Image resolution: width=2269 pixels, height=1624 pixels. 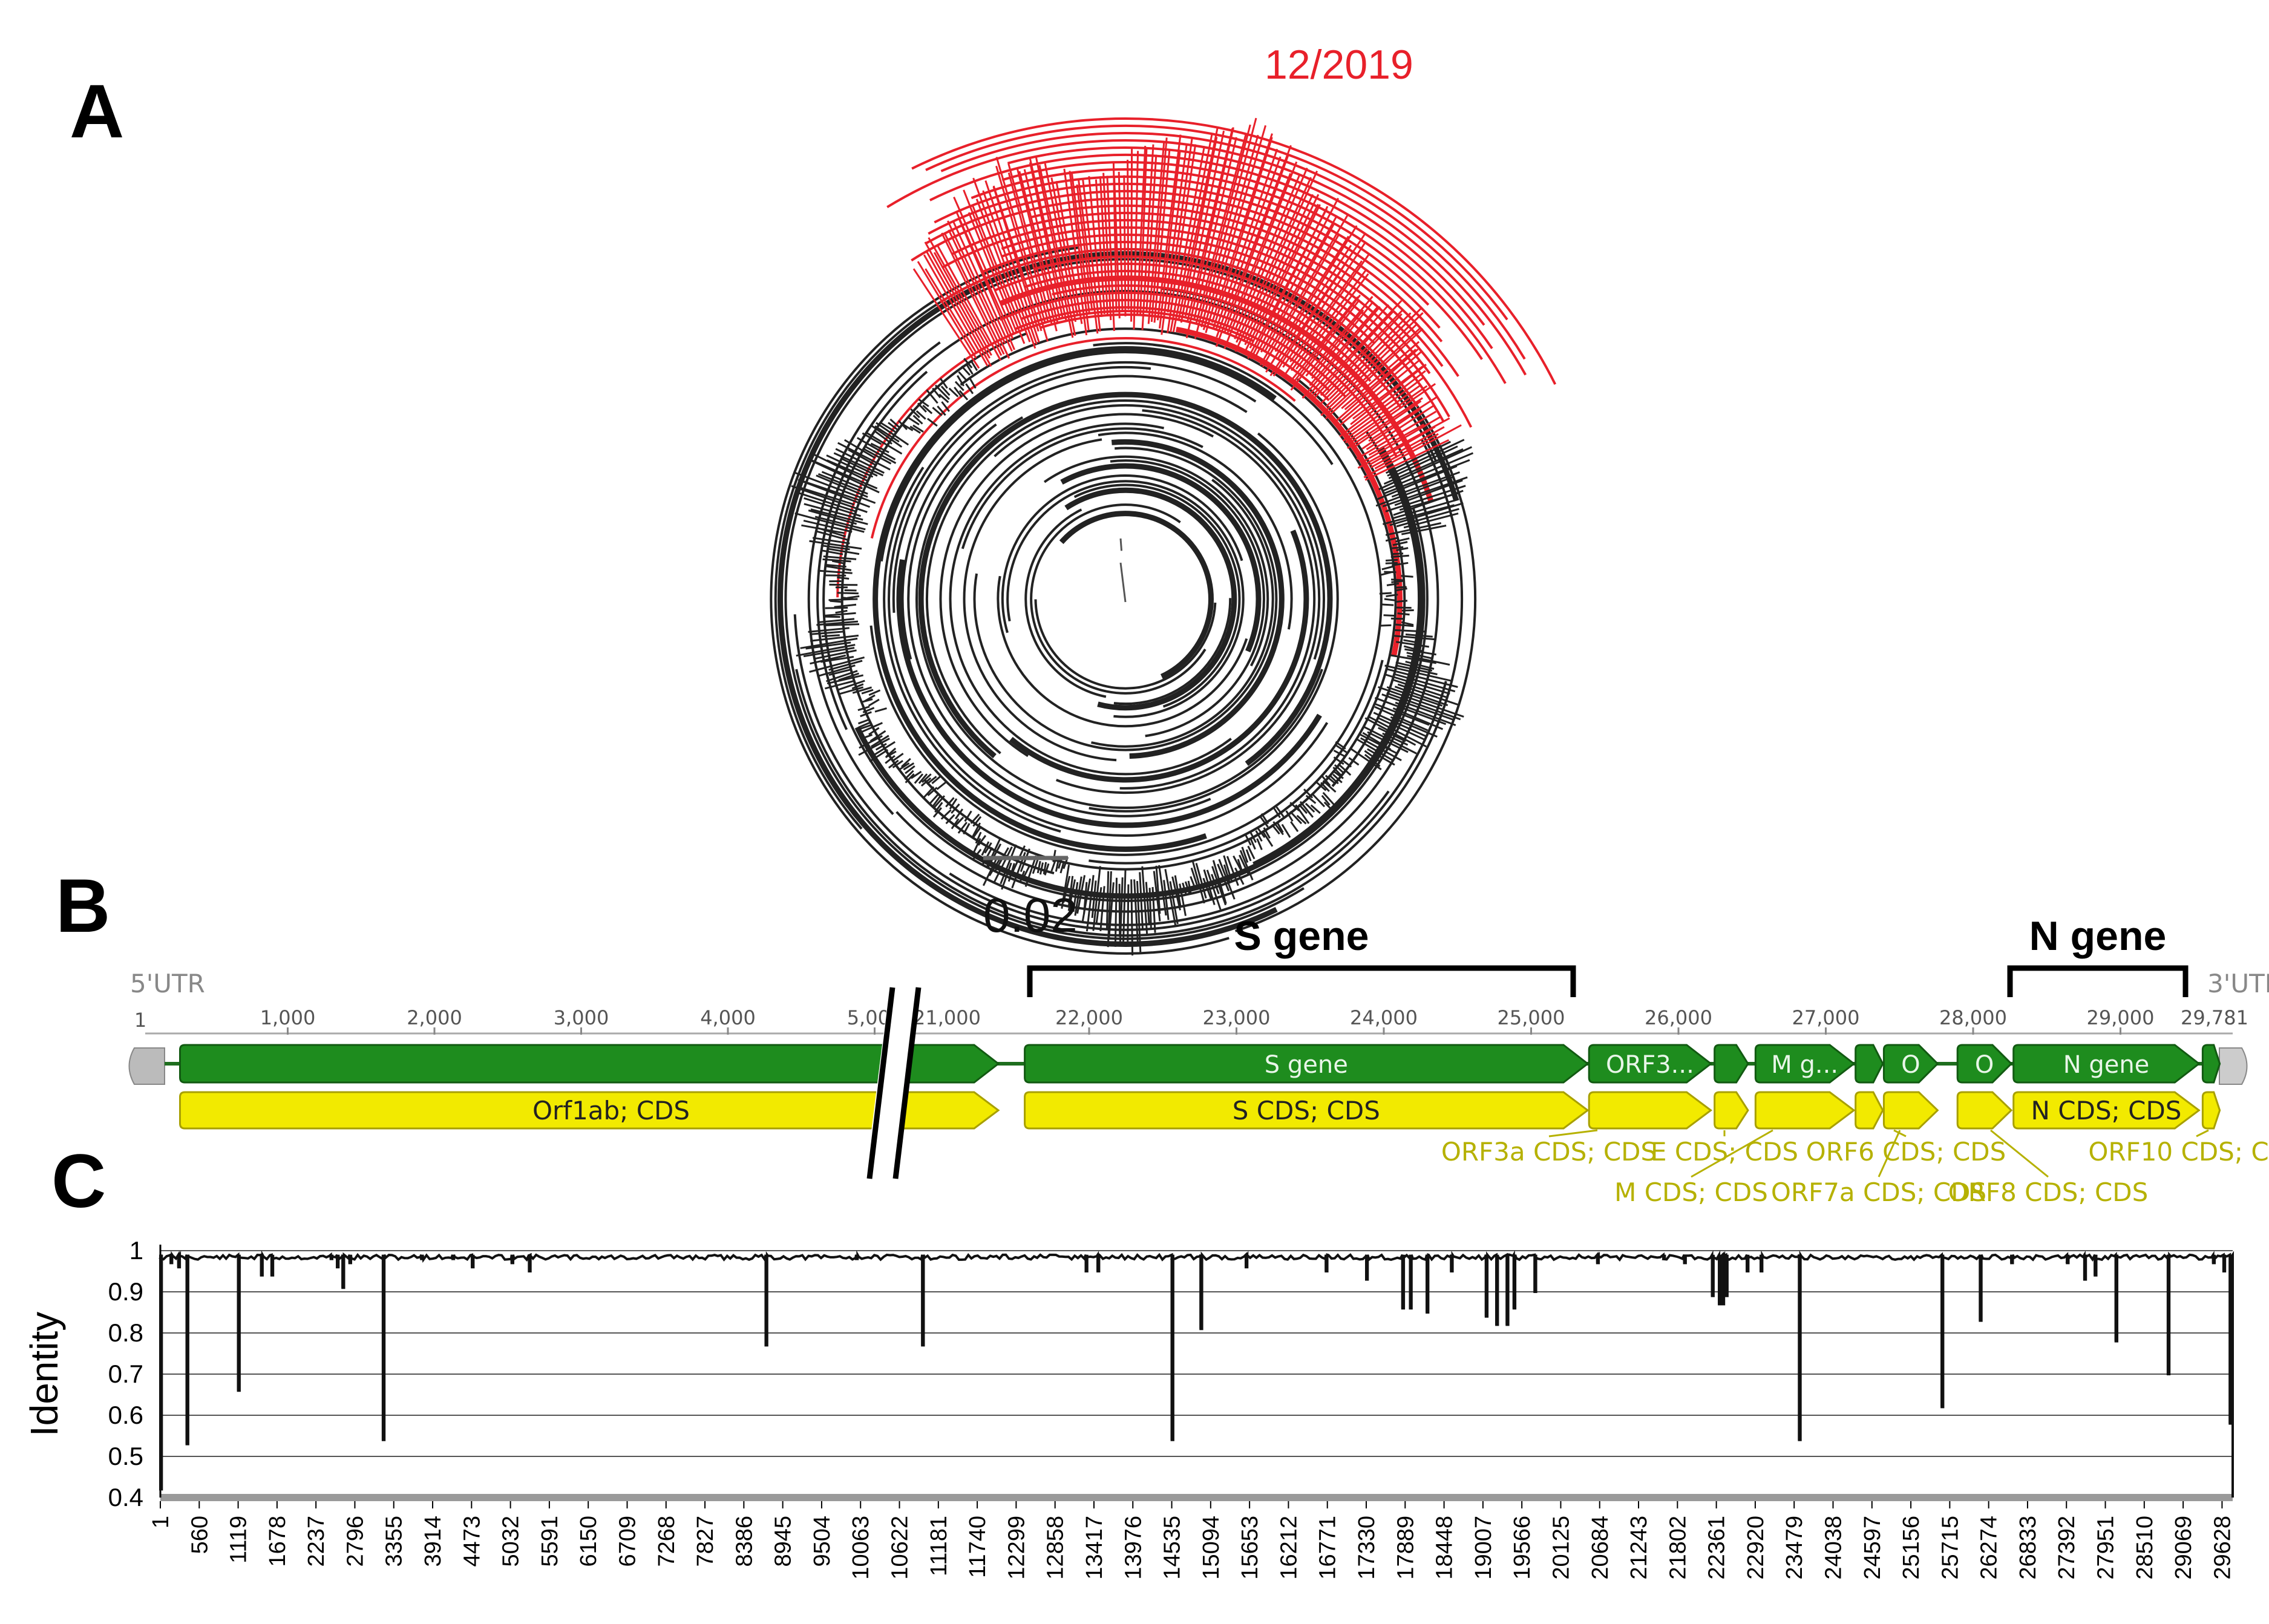 What do you see at coordinates (2019, 1153) in the screenshot?
I see `callout-line` at bounding box center [2019, 1153].